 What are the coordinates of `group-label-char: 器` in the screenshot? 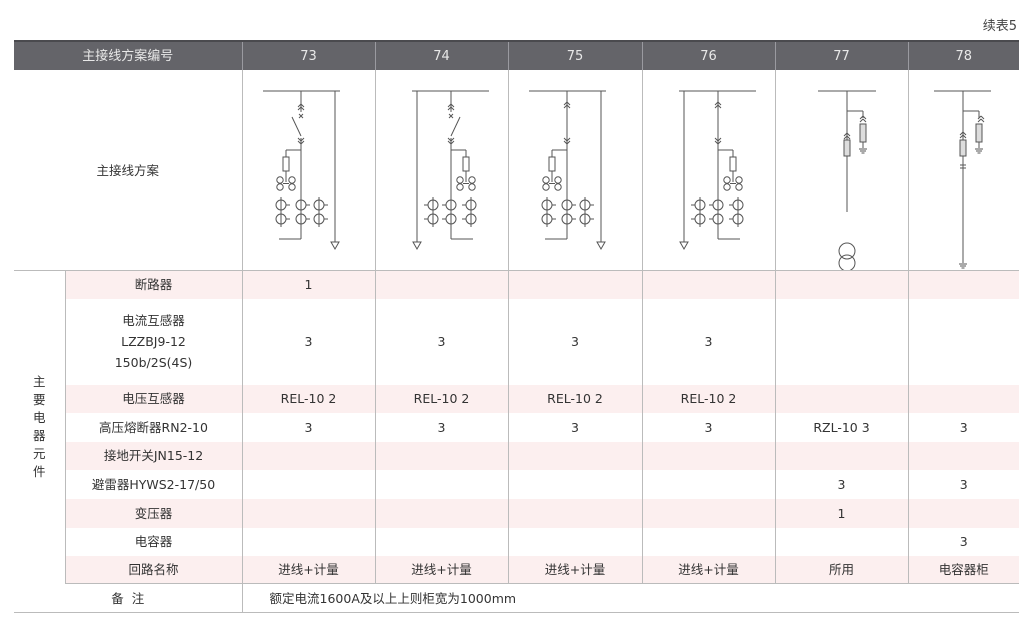 It's located at (39, 436).